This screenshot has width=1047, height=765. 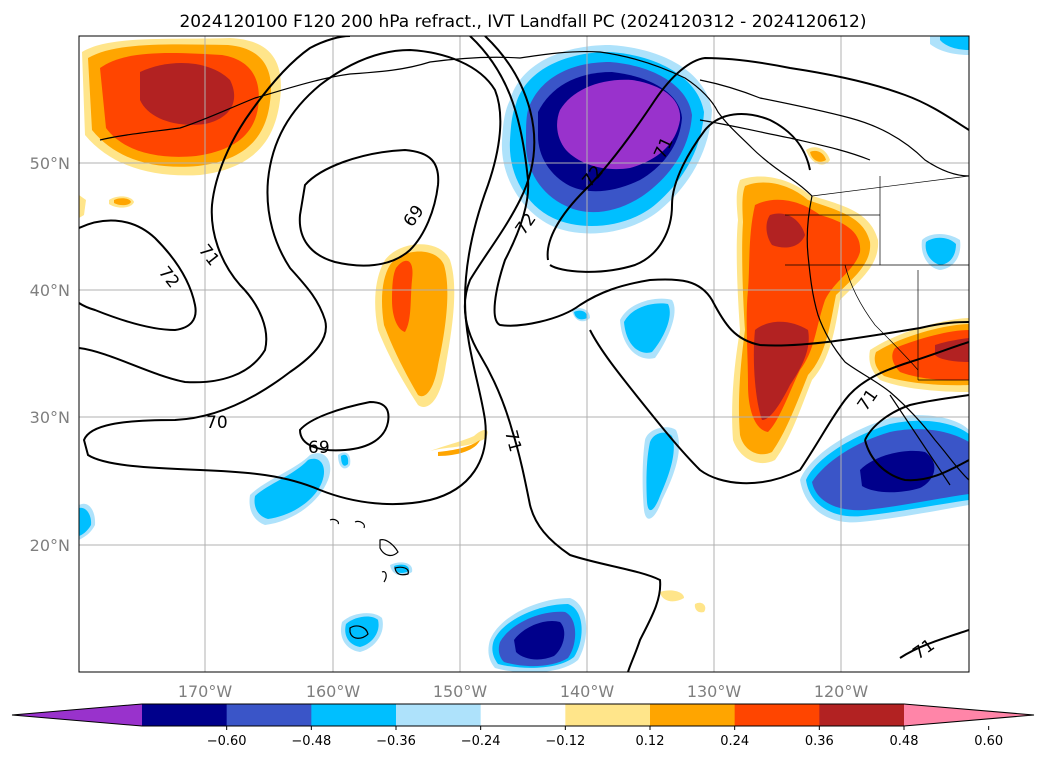 I want to click on colorbar-tick-label: 0.48, so click(x=904, y=741).